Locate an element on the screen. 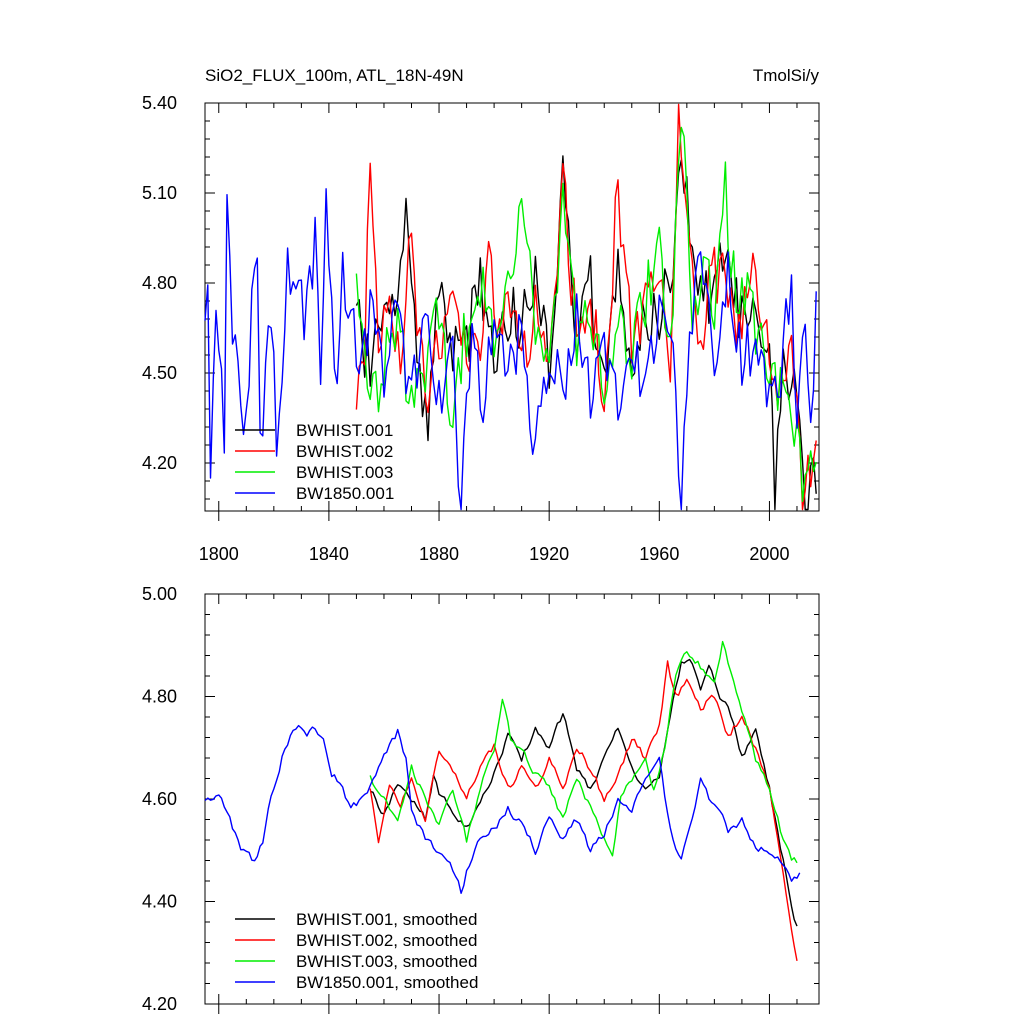 The width and height of the screenshot is (1024, 1024). y-tick-label: 4.40 is located at coordinates (159, 902).